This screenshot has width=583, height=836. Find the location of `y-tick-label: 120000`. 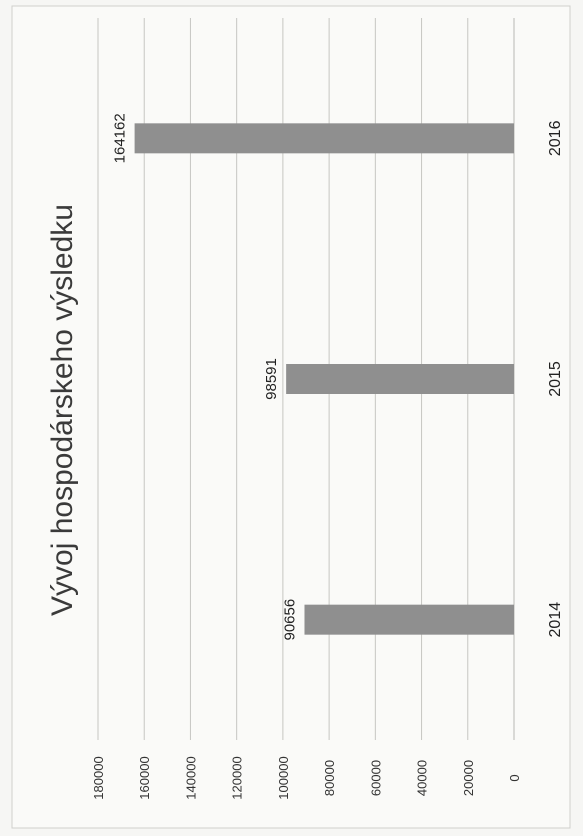

y-tick-label: 120000 is located at coordinates (237, 777).